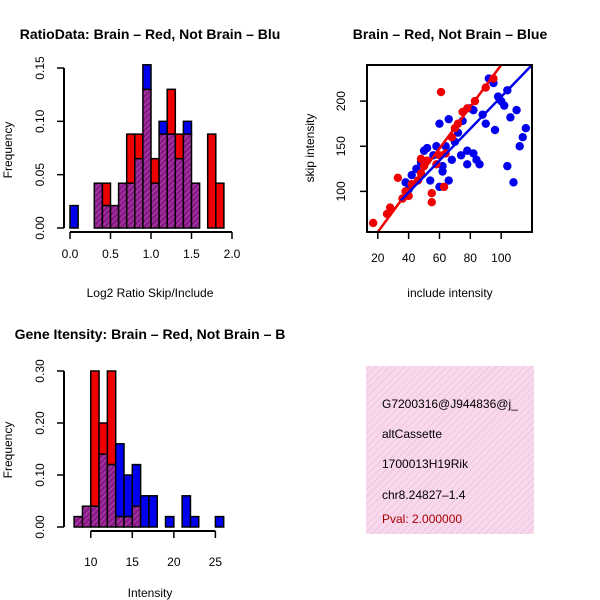 Image resolution: width=600 pixels, height=600 pixels. I want to click on gene-intensity-histogram-y-tick-label: 0.20, so click(40, 423).